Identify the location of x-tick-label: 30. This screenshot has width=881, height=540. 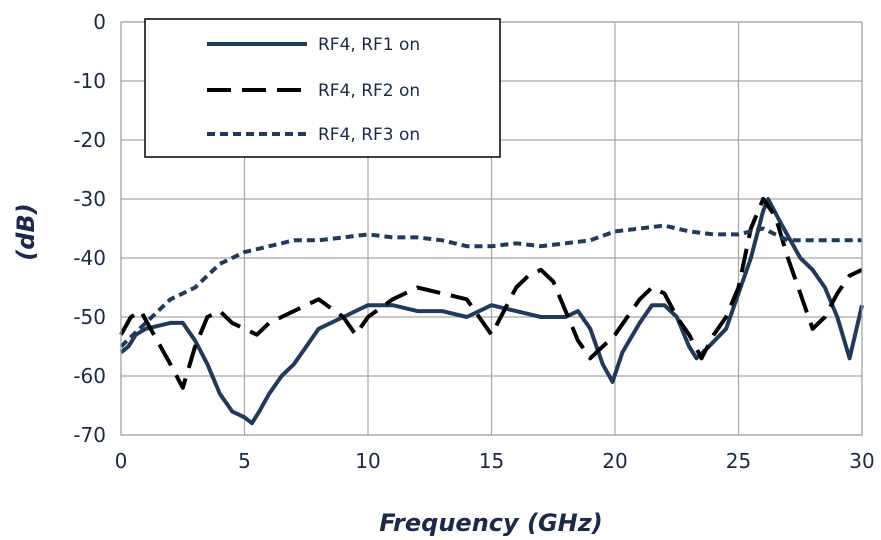
(861, 461).